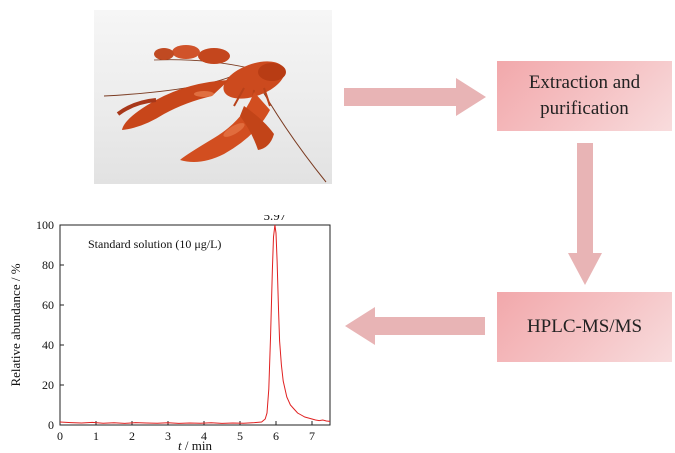  Describe the element at coordinates (415, 326) in the screenshot. I see `arrow-left` at that location.